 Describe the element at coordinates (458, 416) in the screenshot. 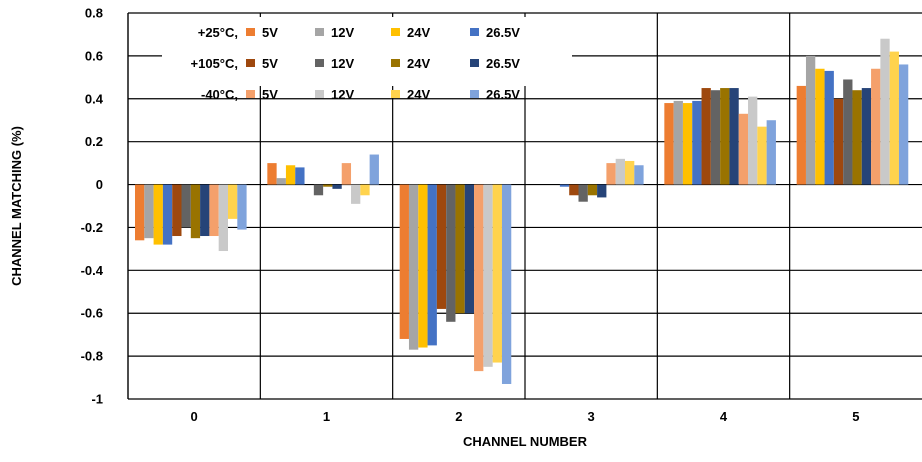

I see `x-tick-label: 2` at that location.